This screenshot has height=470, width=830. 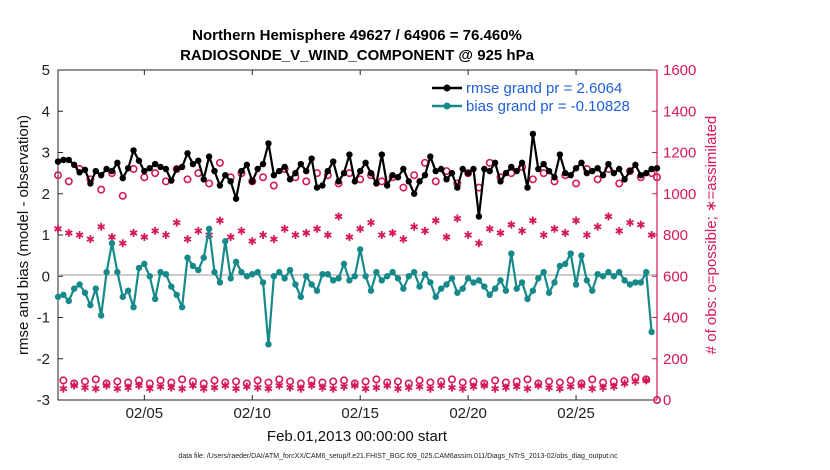 I want to click on y-tick-label-left: 0, so click(x=46, y=276).